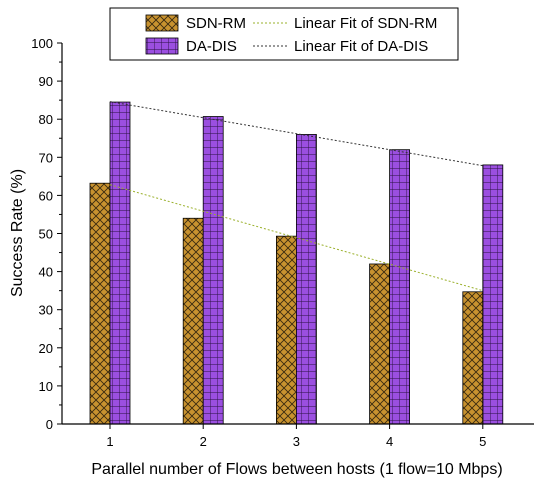 This screenshot has width=550, height=487. I want to click on legend-label-fit-sdn-rm: Linear Fit of SDN-RM, so click(365, 23).